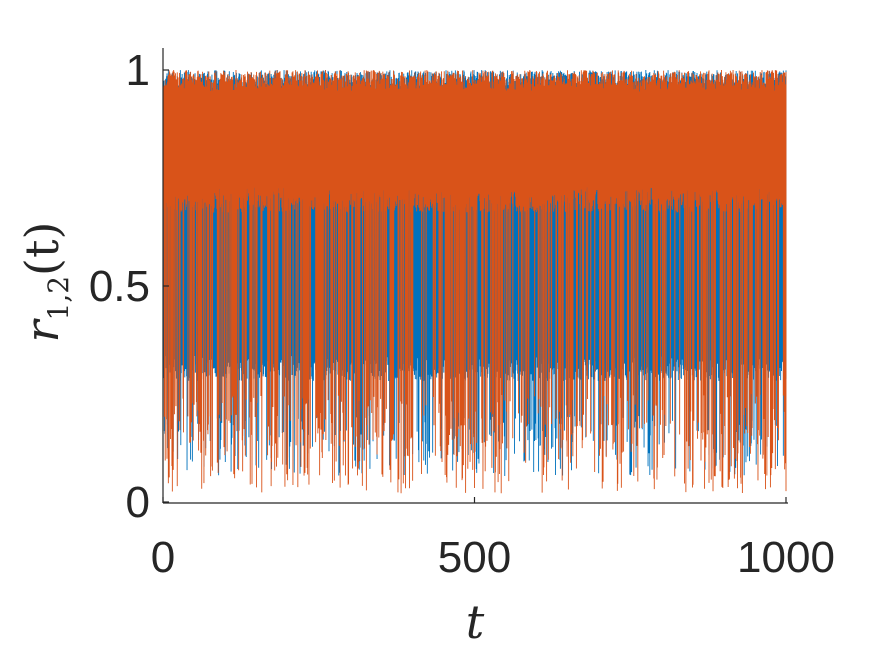  I want to click on y-tick-label-0: 0, so click(138, 502).